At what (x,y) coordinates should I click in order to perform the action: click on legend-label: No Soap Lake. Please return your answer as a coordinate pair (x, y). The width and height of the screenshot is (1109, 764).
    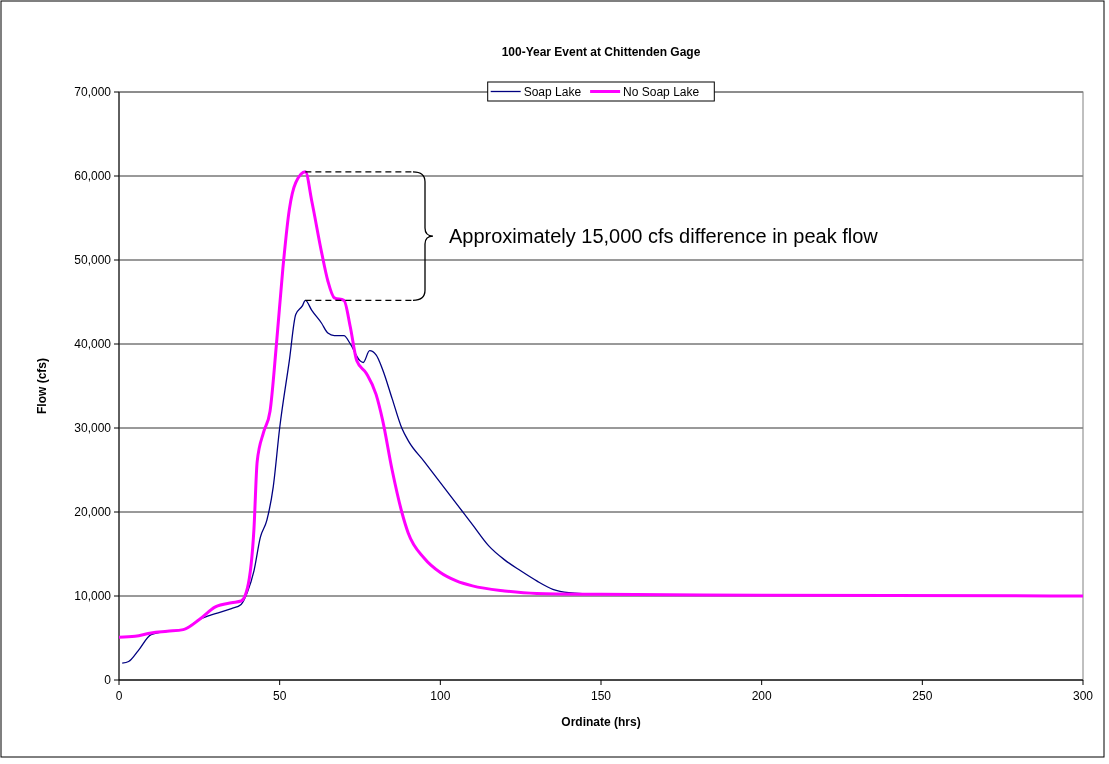
    Looking at the image, I should click on (661, 91).